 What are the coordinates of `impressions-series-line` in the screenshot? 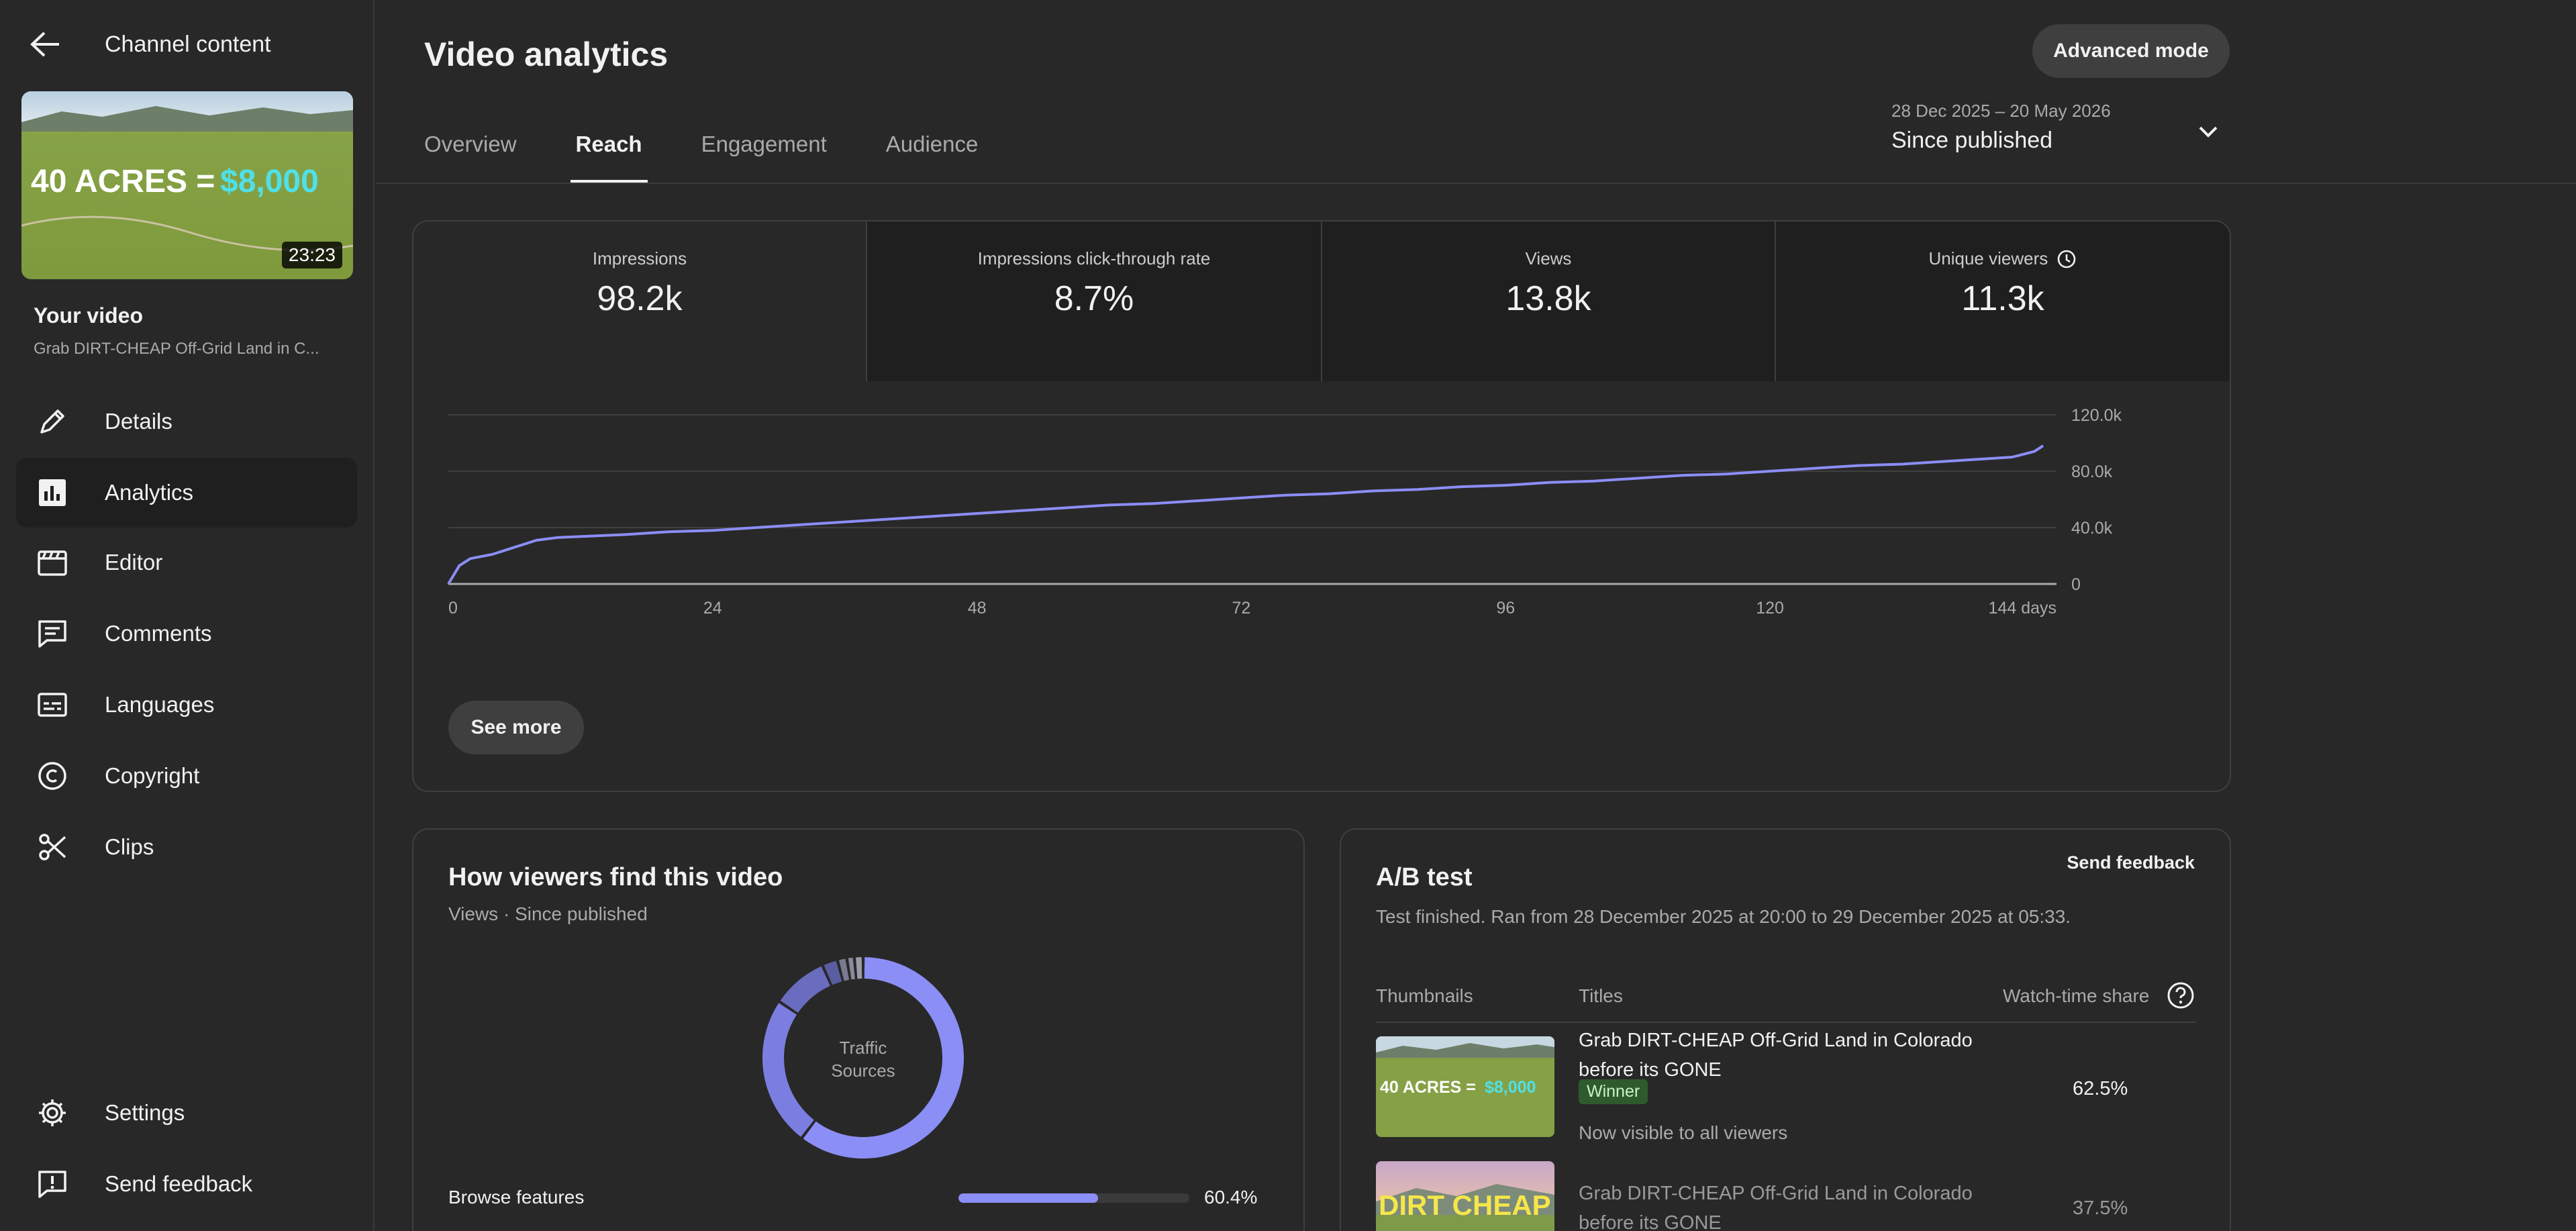 It's located at (1245, 514).